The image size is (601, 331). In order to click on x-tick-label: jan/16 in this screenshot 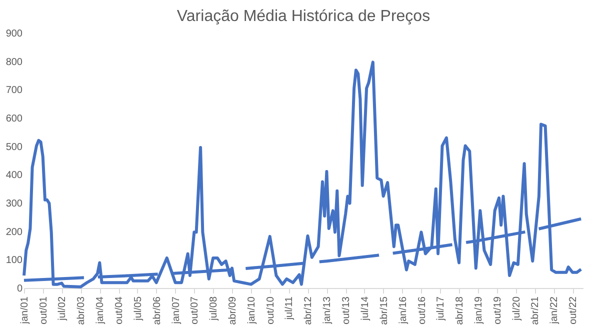, I will do `click(403, 310)`.